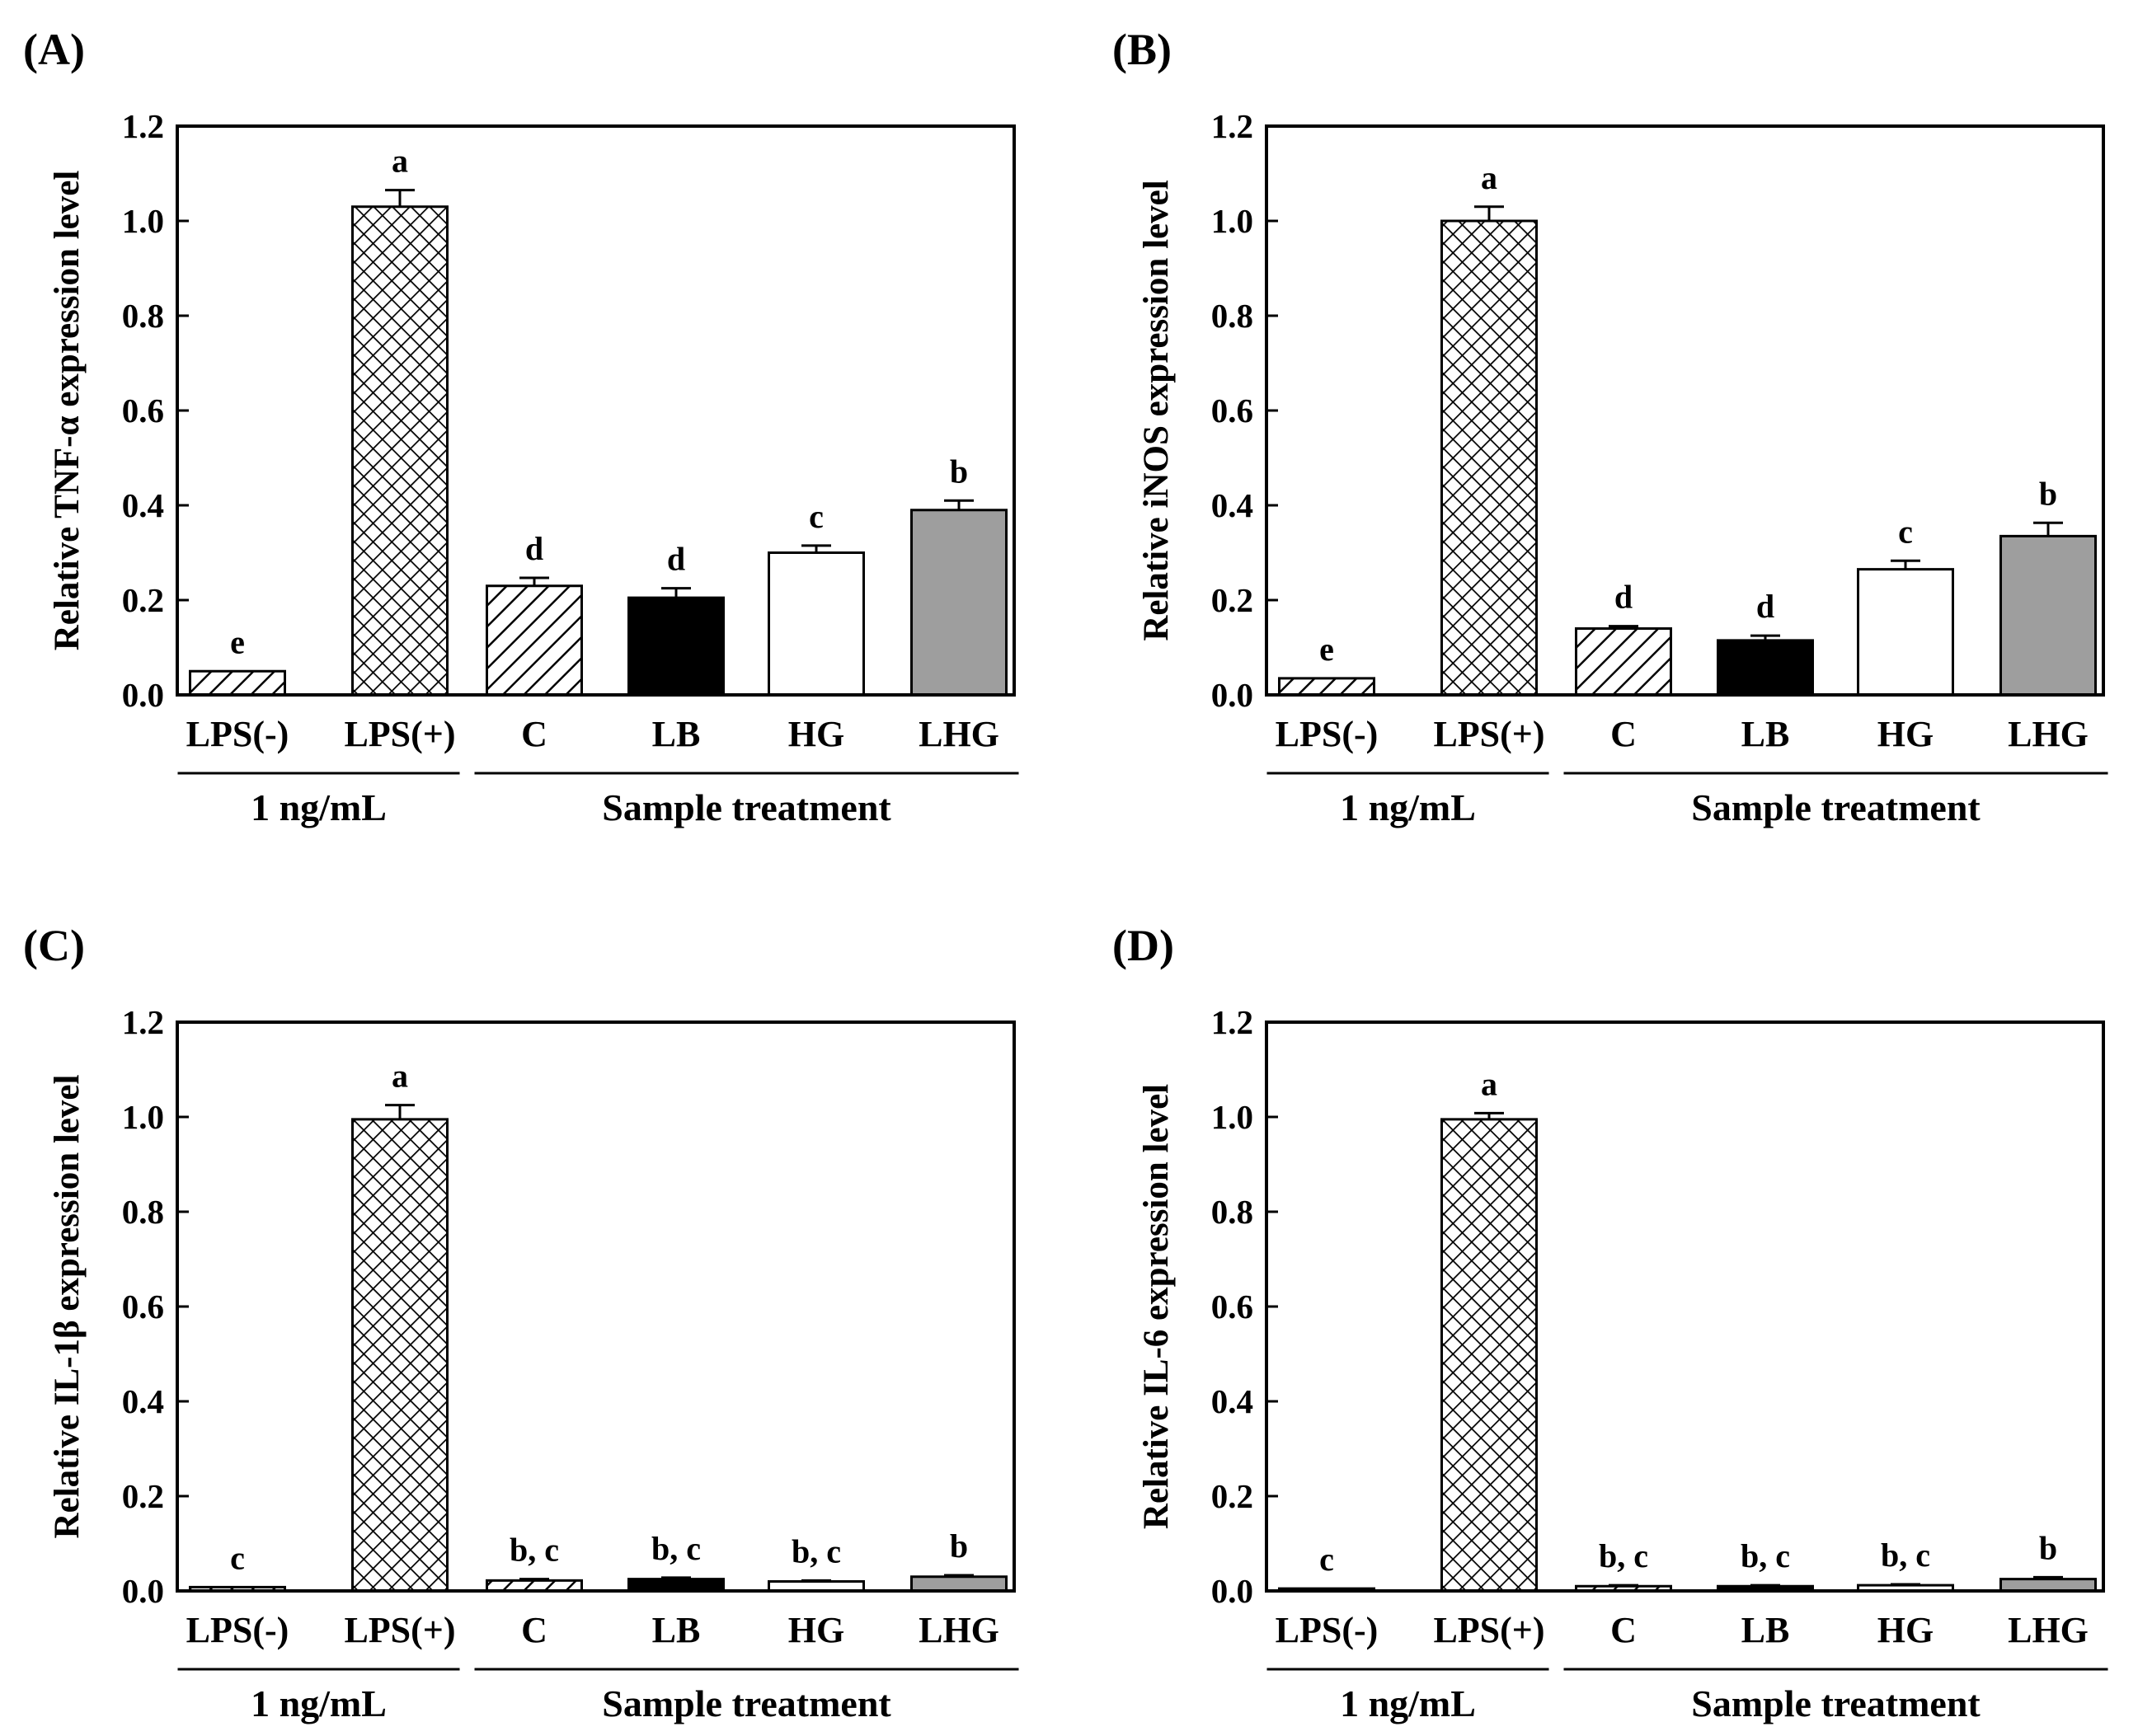 The height and width of the screenshot is (1736, 2138). I want to click on y-axis-title: Relative iNOS expression level, so click(1156, 410).